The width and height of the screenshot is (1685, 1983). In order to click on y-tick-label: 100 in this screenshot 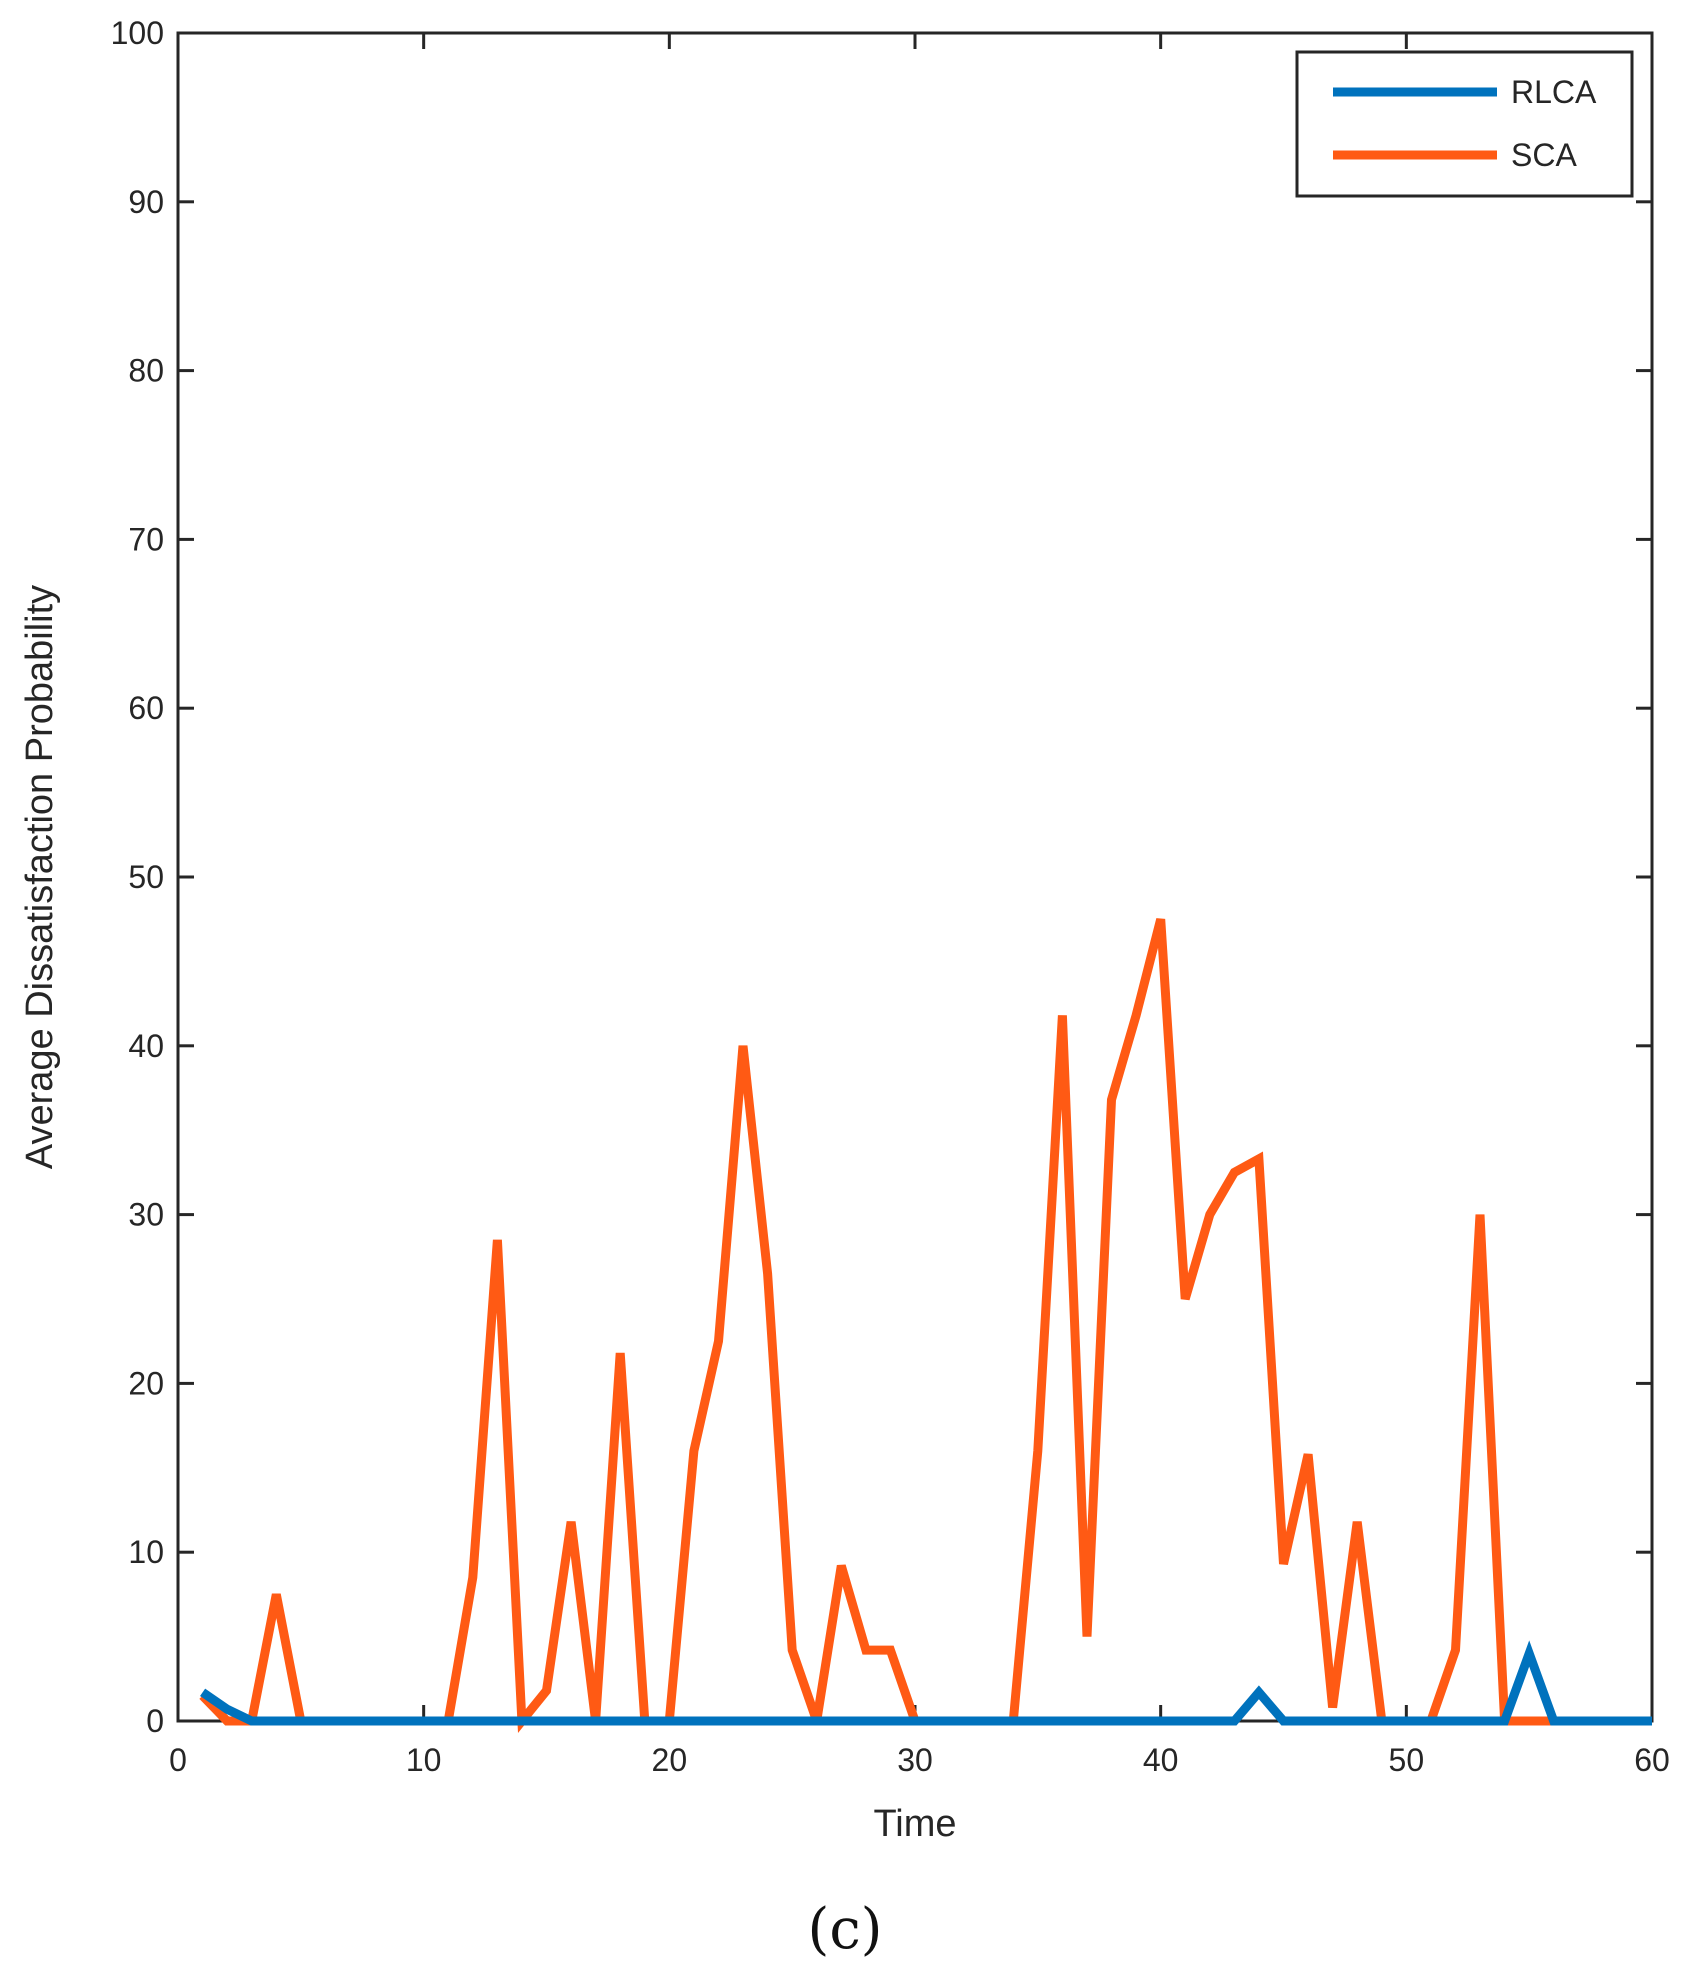, I will do `click(137, 33)`.